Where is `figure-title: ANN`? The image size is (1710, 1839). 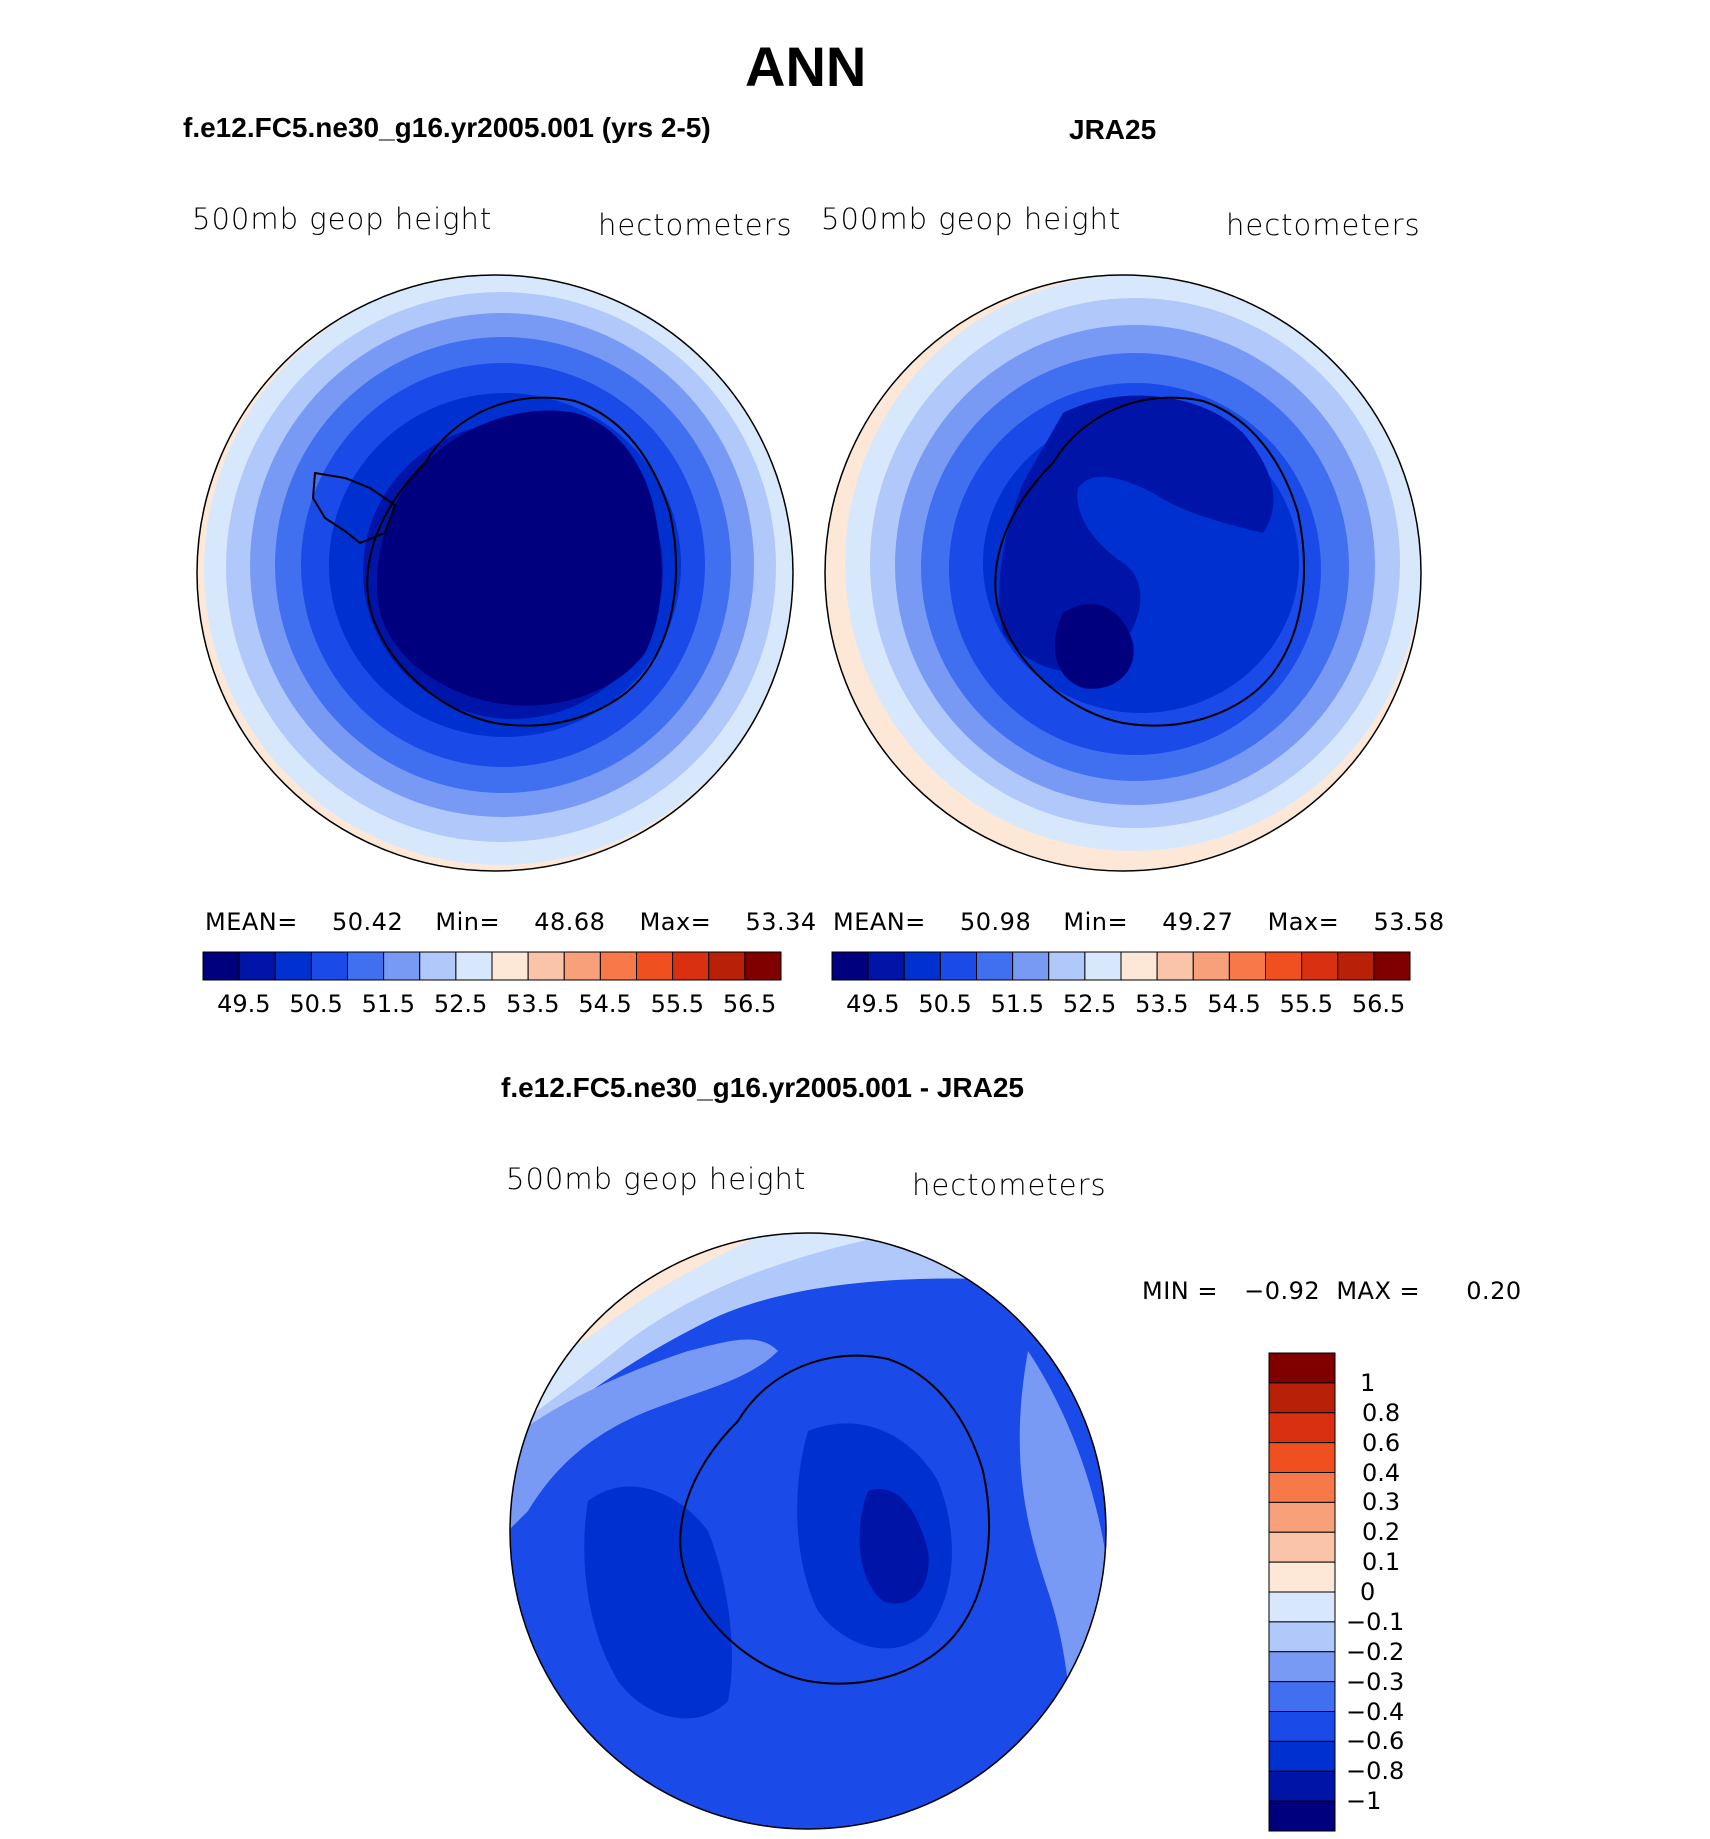 figure-title: ANN is located at coordinates (806, 66).